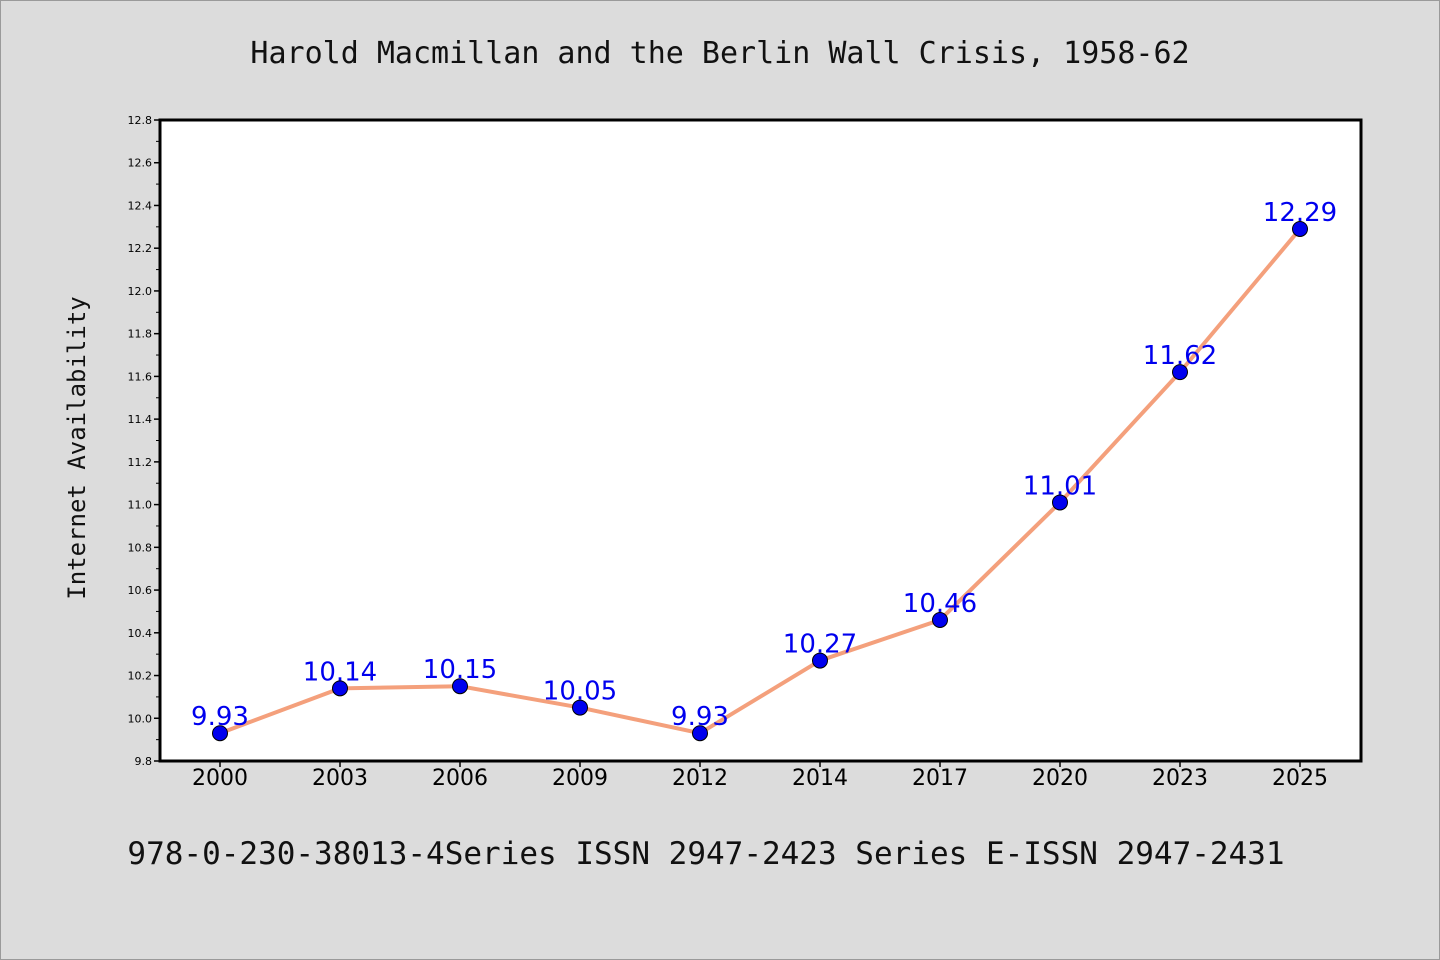  What do you see at coordinates (460, 778) in the screenshot?
I see `x-tick-label: 2006` at bounding box center [460, 778].